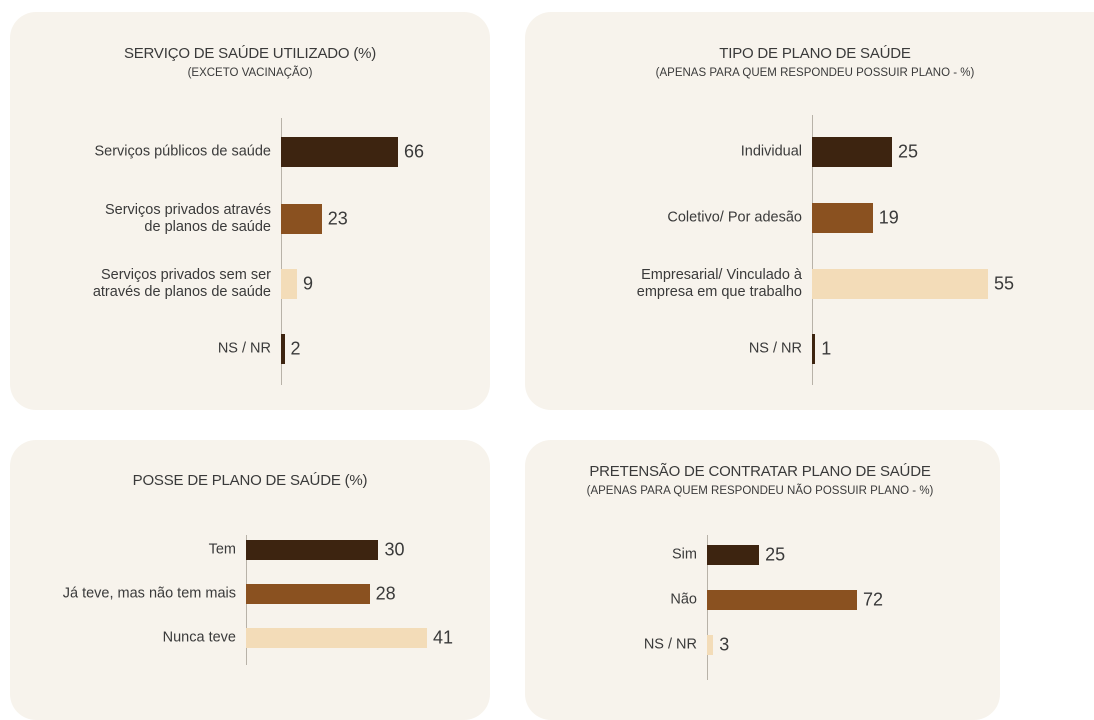  What do you see at coordinates (295, 348) in the screenshot?
I see `value-label: 2` at bounding box center [295, 348].